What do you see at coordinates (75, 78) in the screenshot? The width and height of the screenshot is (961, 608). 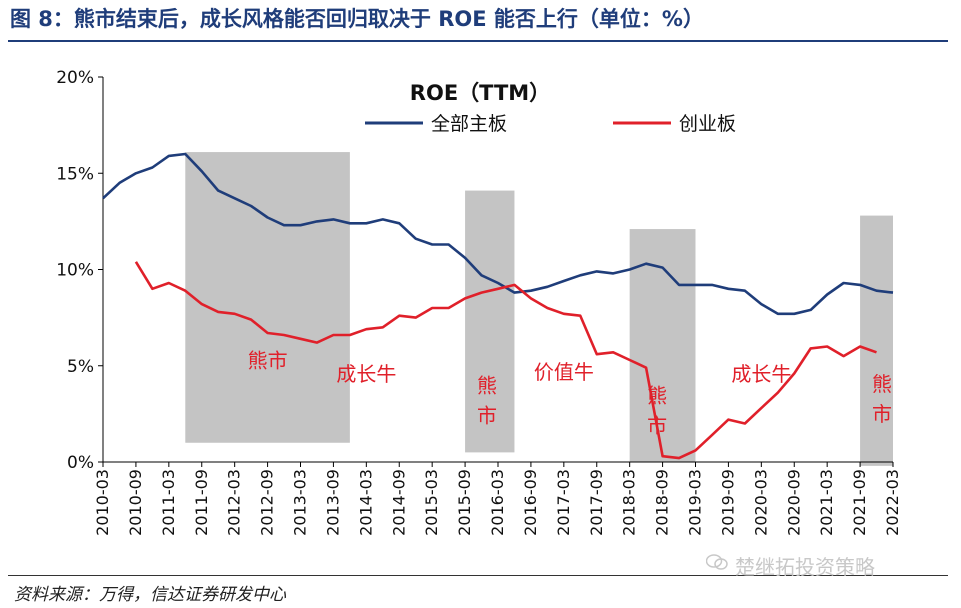 I see `y-tick-label: 20%` at bounding box center [75, 78].